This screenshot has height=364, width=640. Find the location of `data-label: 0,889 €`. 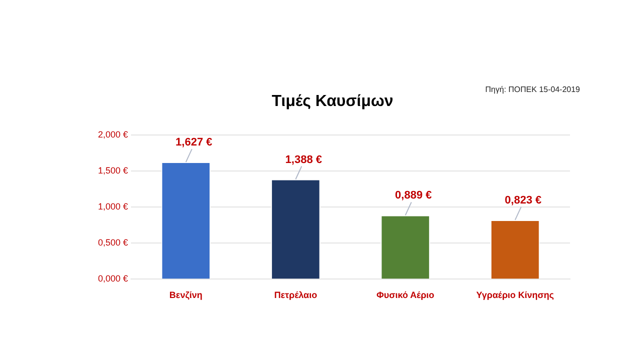

data-label: 0,889 € is located at coordinates (413, 196).